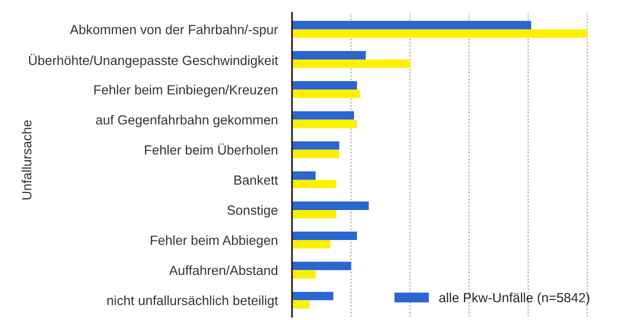  I want to click on y-tick-label: Sonstige, so click(252, 211).